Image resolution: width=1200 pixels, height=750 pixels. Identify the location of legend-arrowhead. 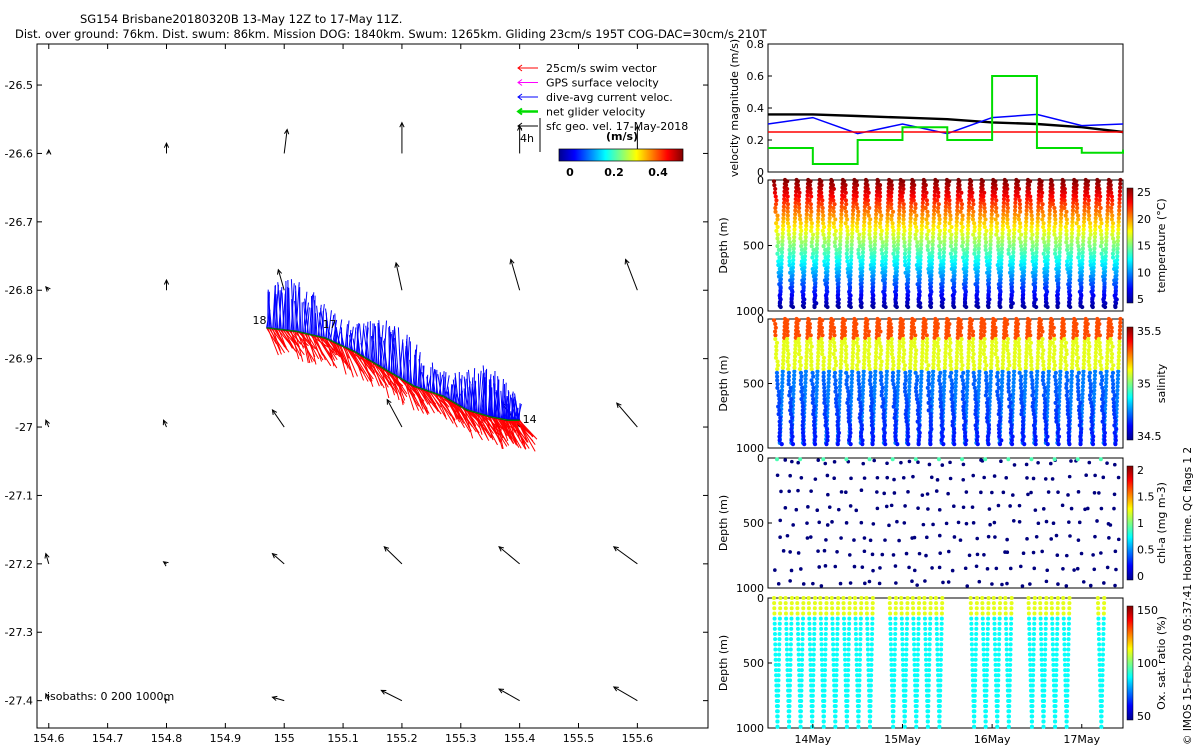
(520, 126).